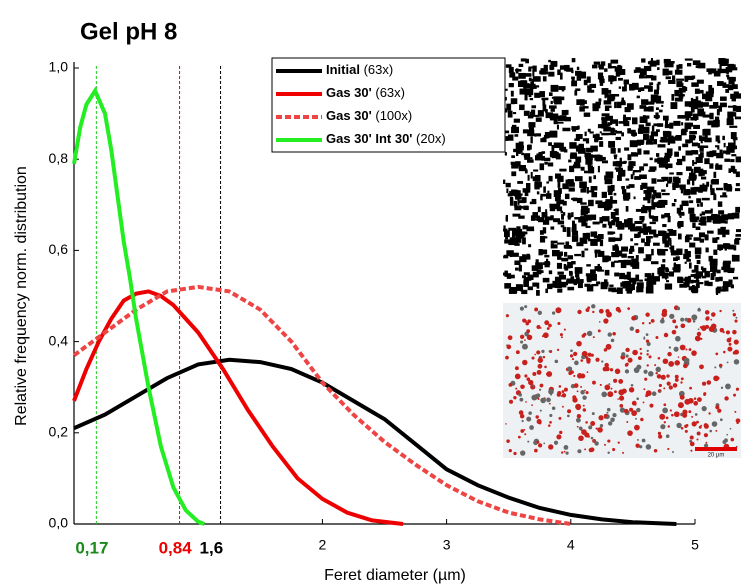 This screenshot has height=587, width=741. I want to click on legend-detail: (20x), so click(431, 138).